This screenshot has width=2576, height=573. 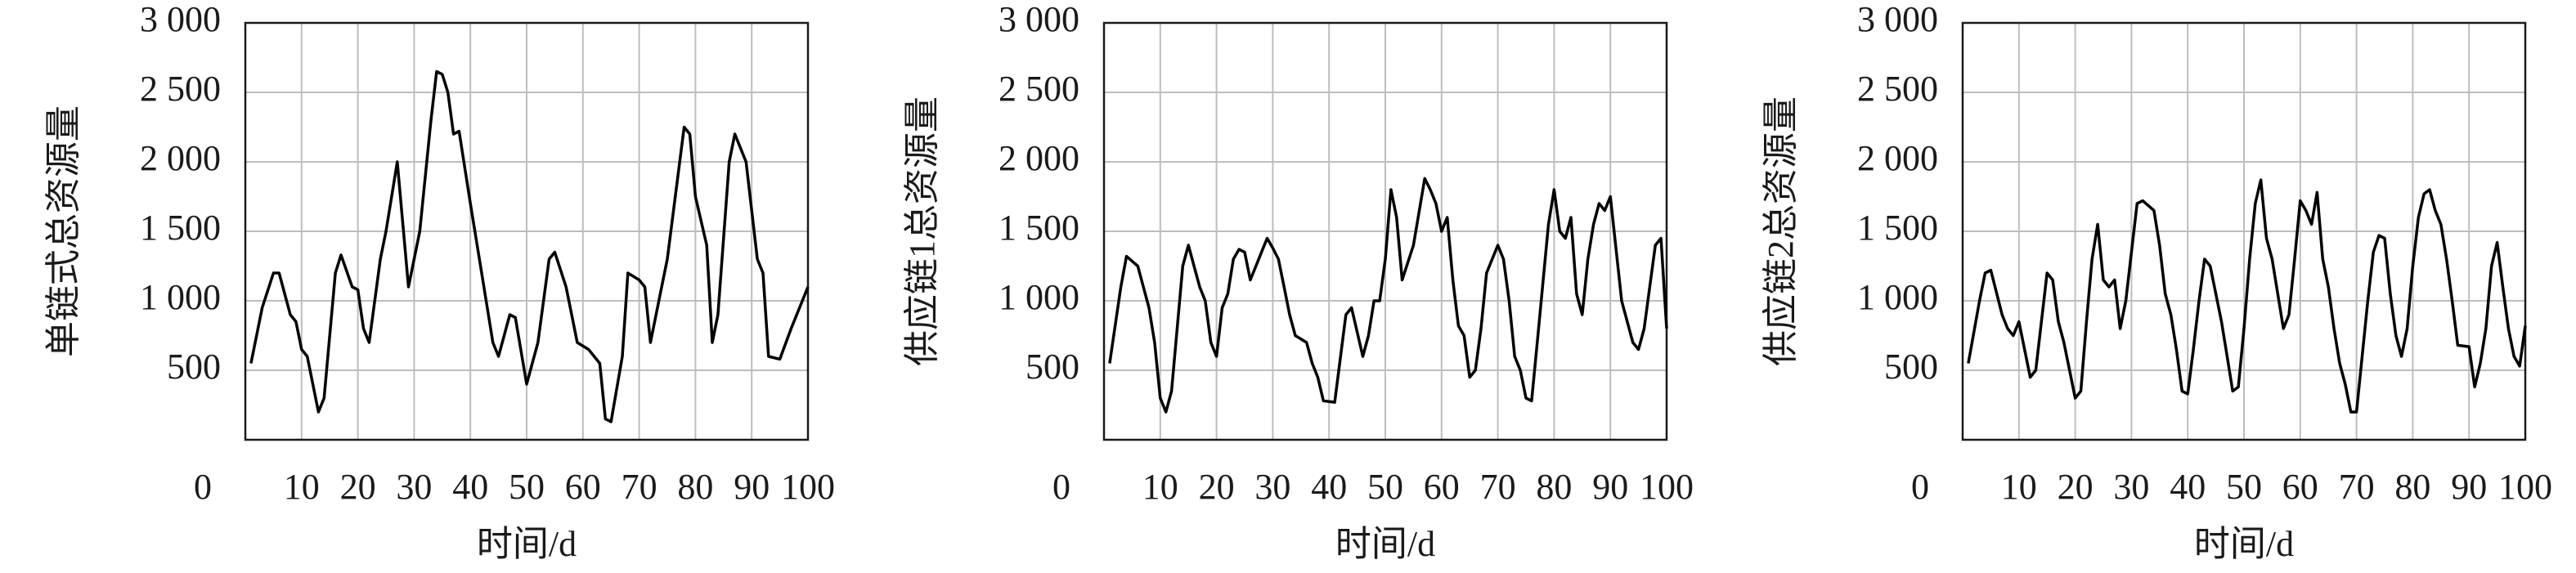 What do you see at coordinates (922, 231) in the screenshot?
I see `y-axis-label: 供应链1总资源量` at bounding box center [922, 231].